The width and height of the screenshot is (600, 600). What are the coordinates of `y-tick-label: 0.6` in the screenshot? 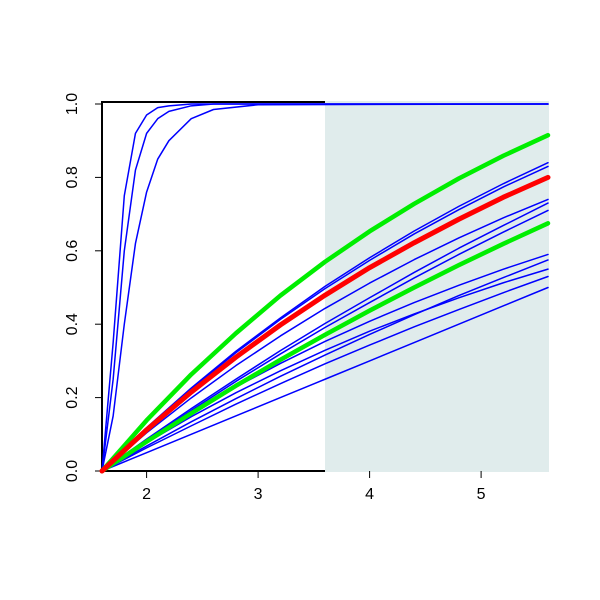 It's located at (72, 251).